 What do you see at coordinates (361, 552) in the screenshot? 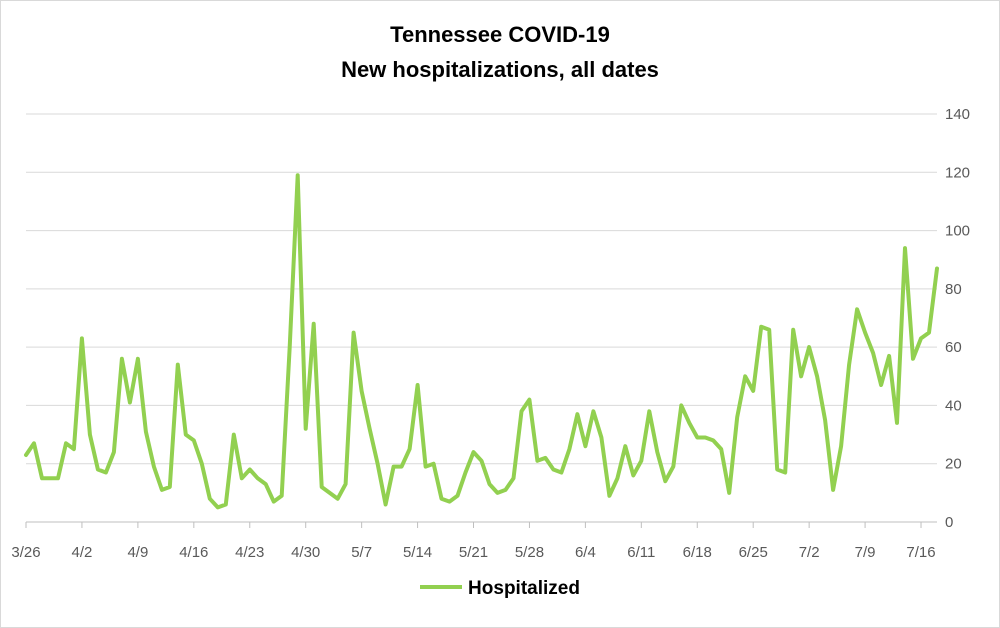
I see `x-tick-label: 5/7` at bounding box center [361, 552].